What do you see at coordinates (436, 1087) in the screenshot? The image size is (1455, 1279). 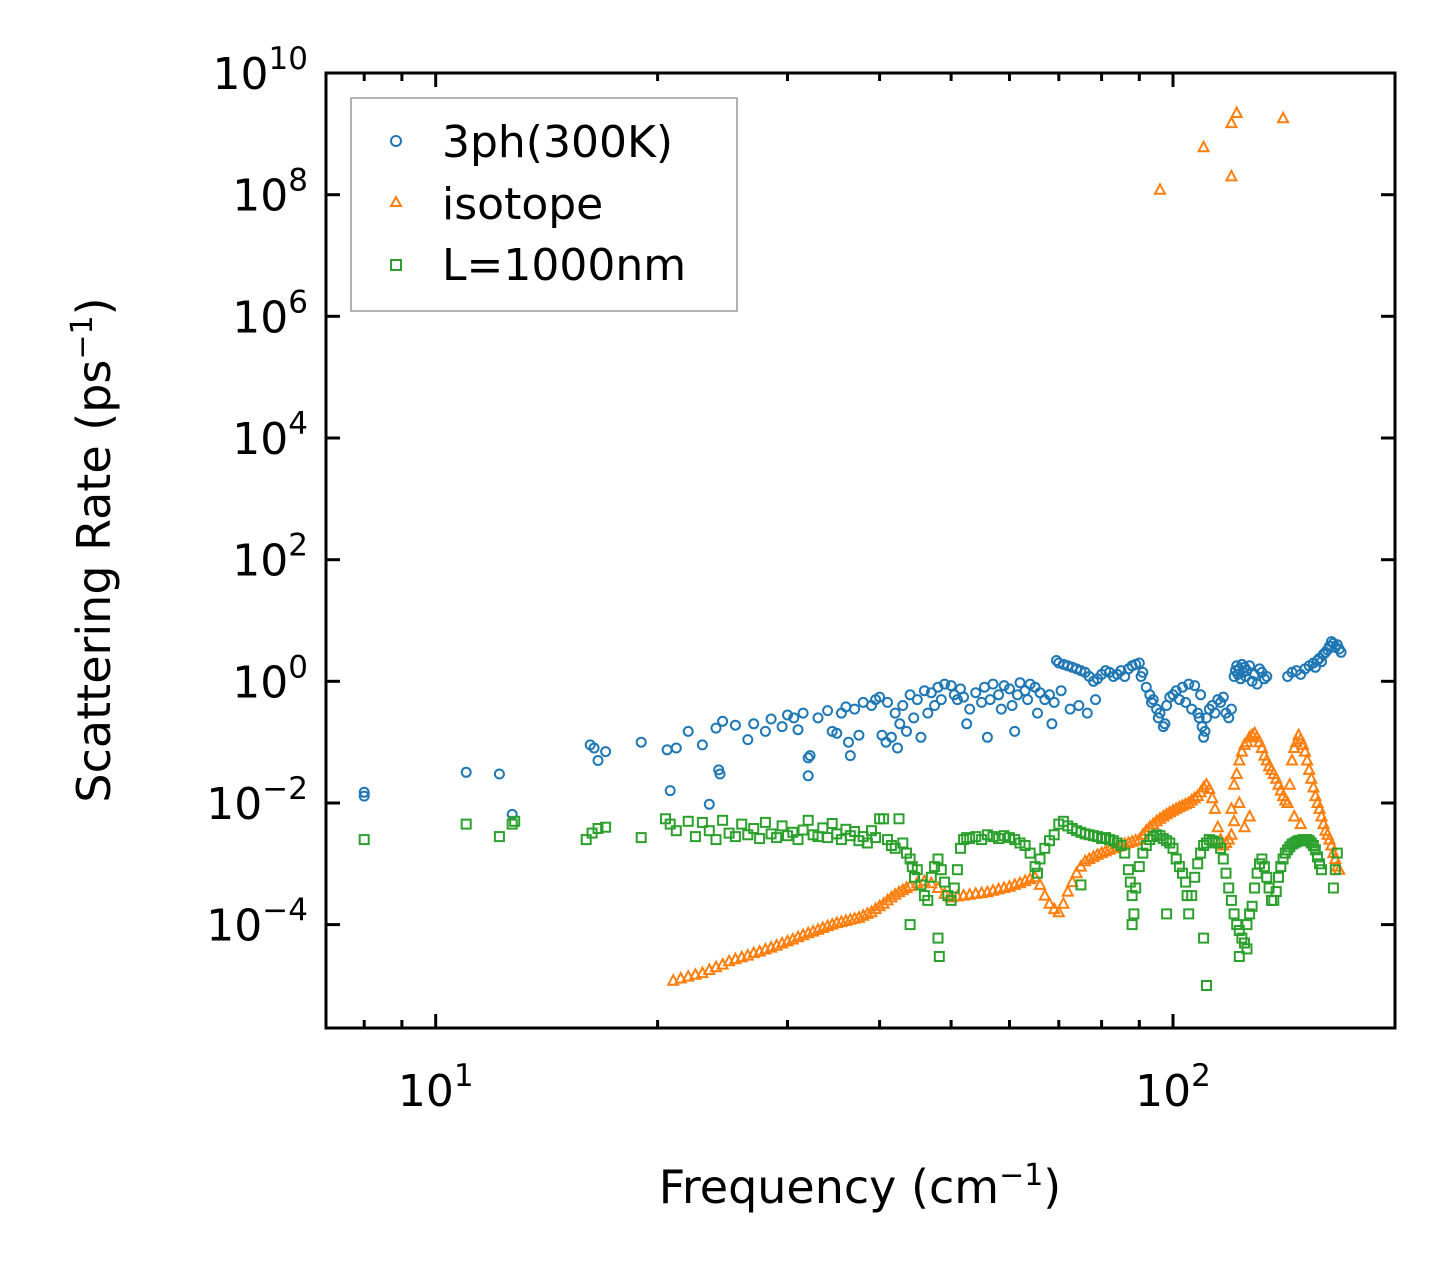 I see `x-tick-label: 101` at bounding box center [436, 1087].